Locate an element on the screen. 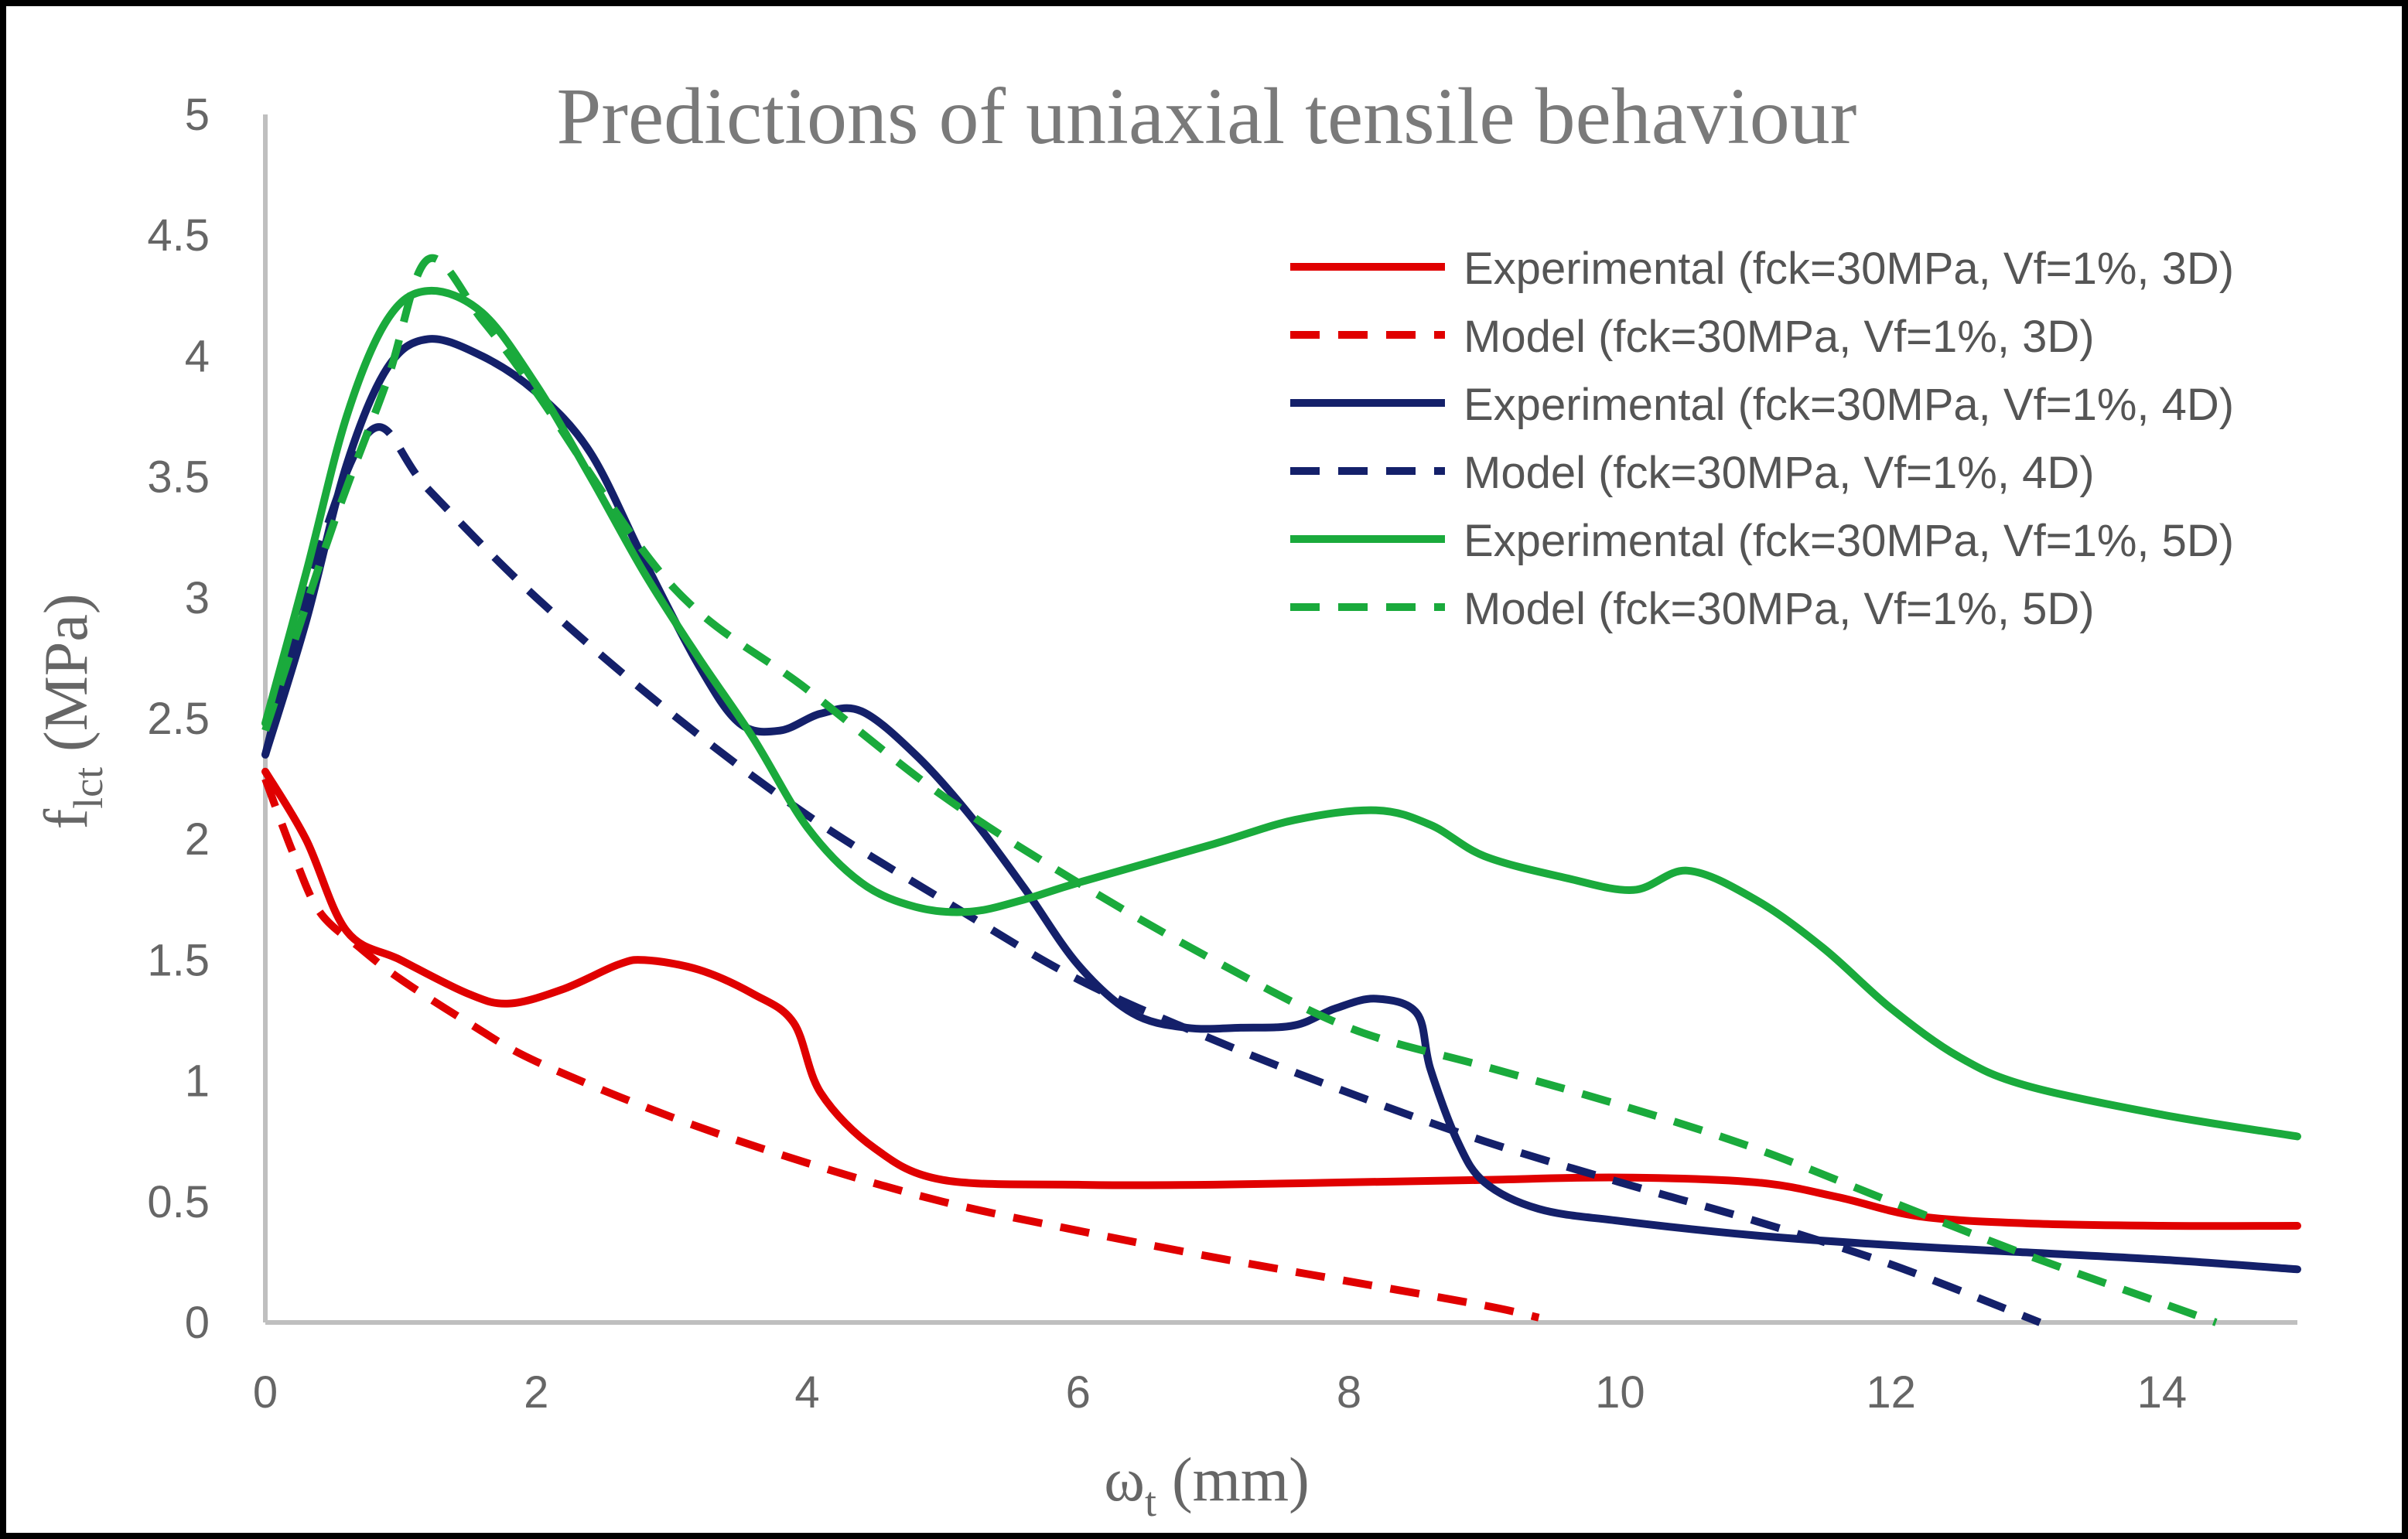  y-tick-label: 1.5 is located at coordinates (179, 960).